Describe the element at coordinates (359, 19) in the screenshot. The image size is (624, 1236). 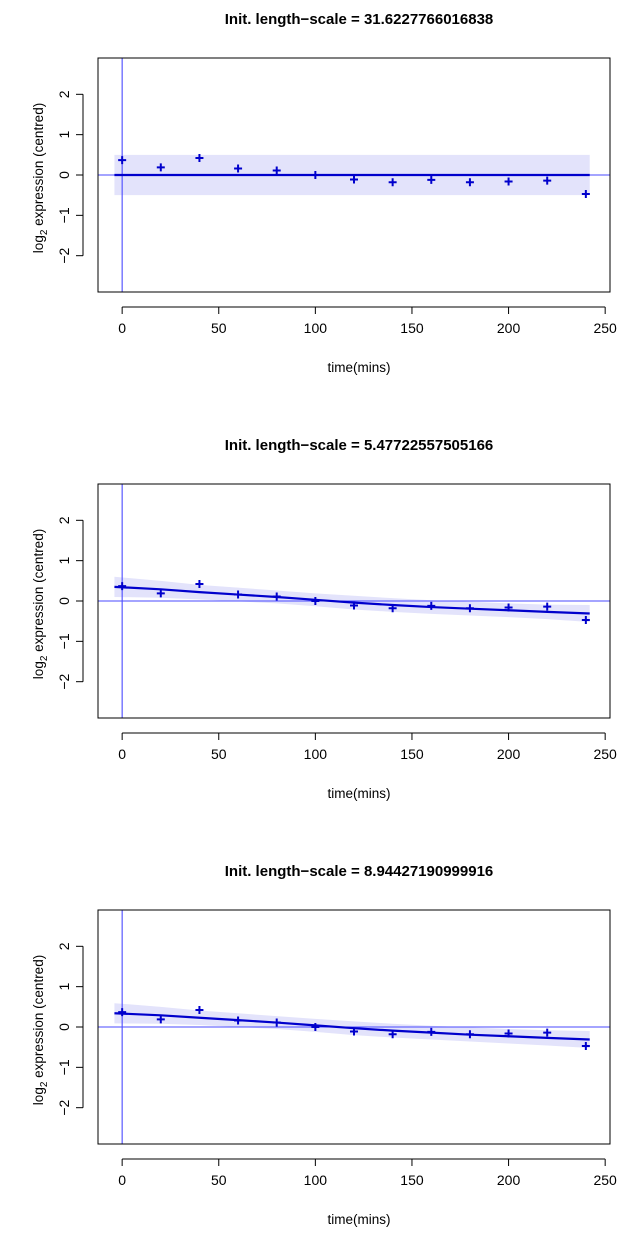
I see `chart-title: Init. length−scale = 31.6227766016838` at that location.